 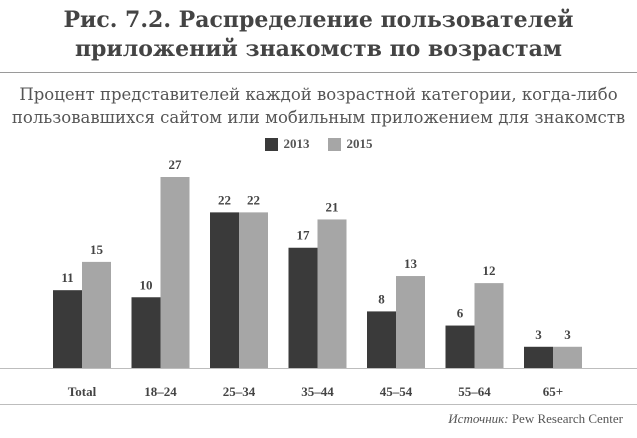 I want to click on bar-total-2013, so click(x=67, y=329).